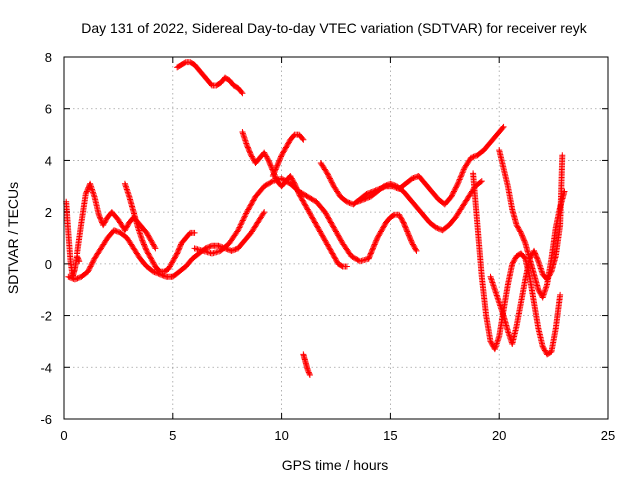 The width and height of the screenshot is (640, 480). What do you see at coordinates (48, 212) in the screenshot?
I see `y-tick-label: 2` at bounding box center [48, 212].